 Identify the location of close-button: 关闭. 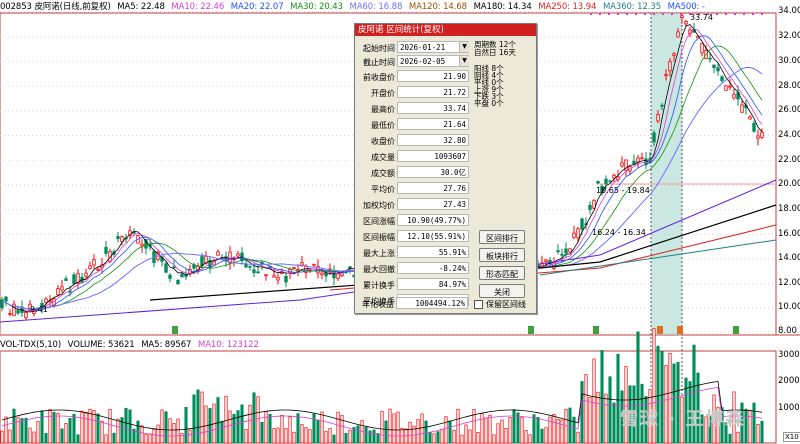
(502, 291).